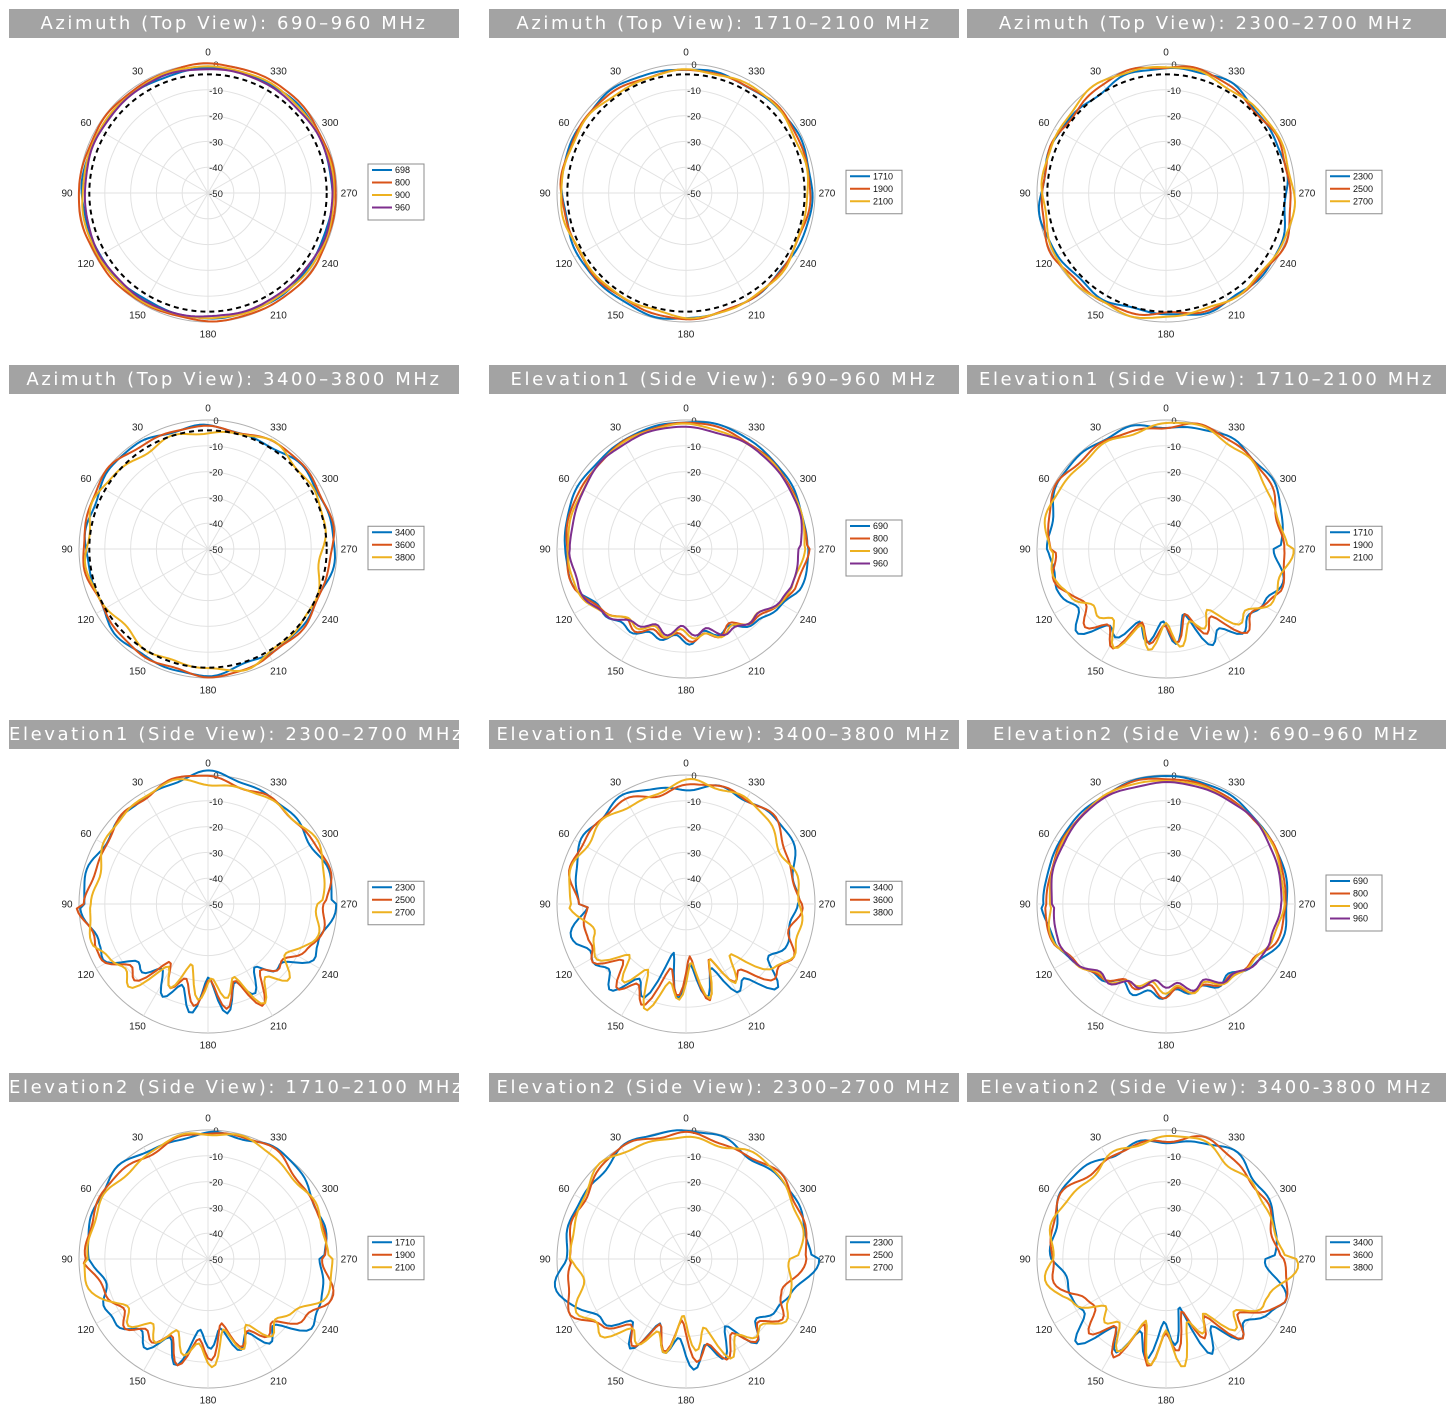 This screenshot has height=1428, width=1453. I want to click on legend-label: 3600, so click(405, 545).